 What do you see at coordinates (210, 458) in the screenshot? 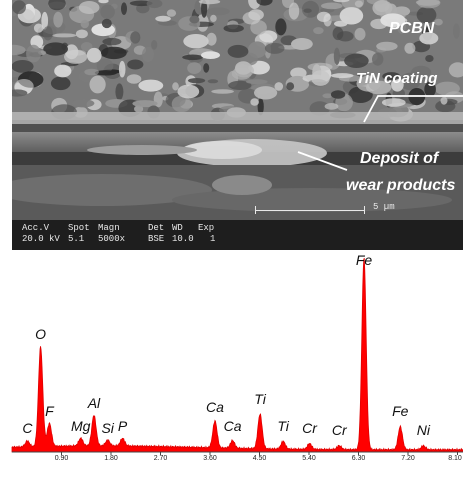
I see `x-tick-label: 3.60` at bounding box center [210, 458].